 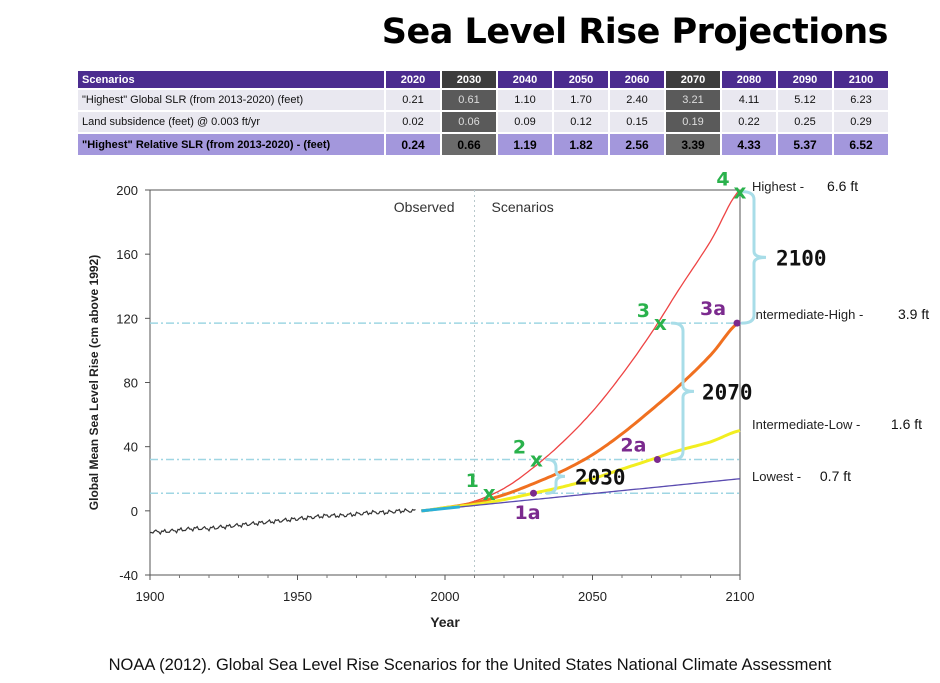 What do you see at coordinates (445, 596) in the screenshot?
I see `x-tick-label: 2000` at bounding box center [445, 596].